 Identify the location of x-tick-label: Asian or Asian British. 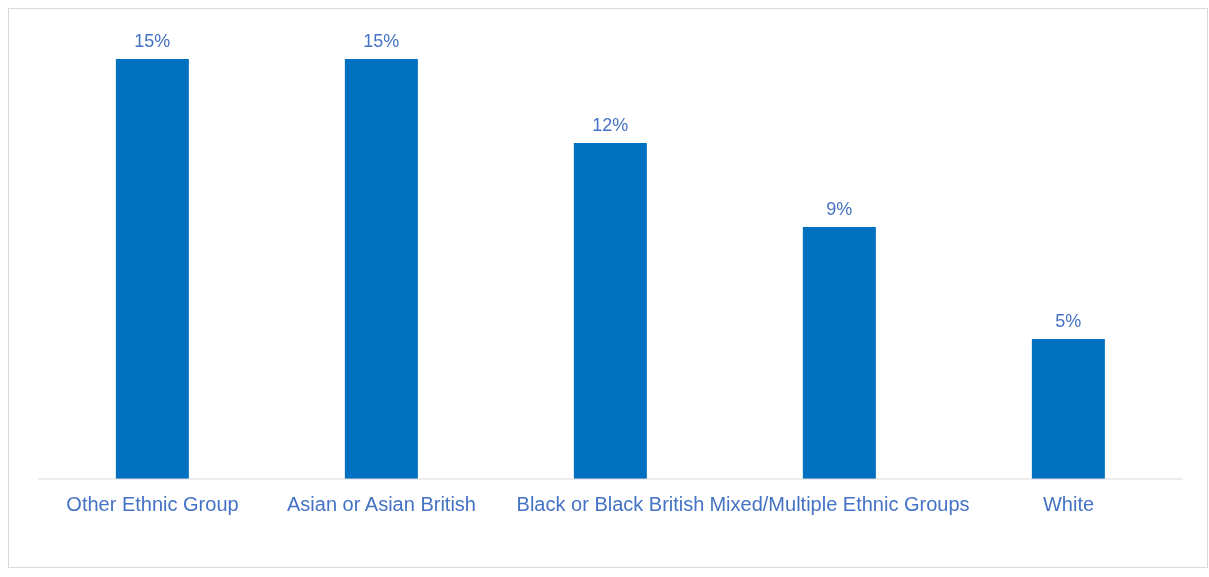
(381, 504).